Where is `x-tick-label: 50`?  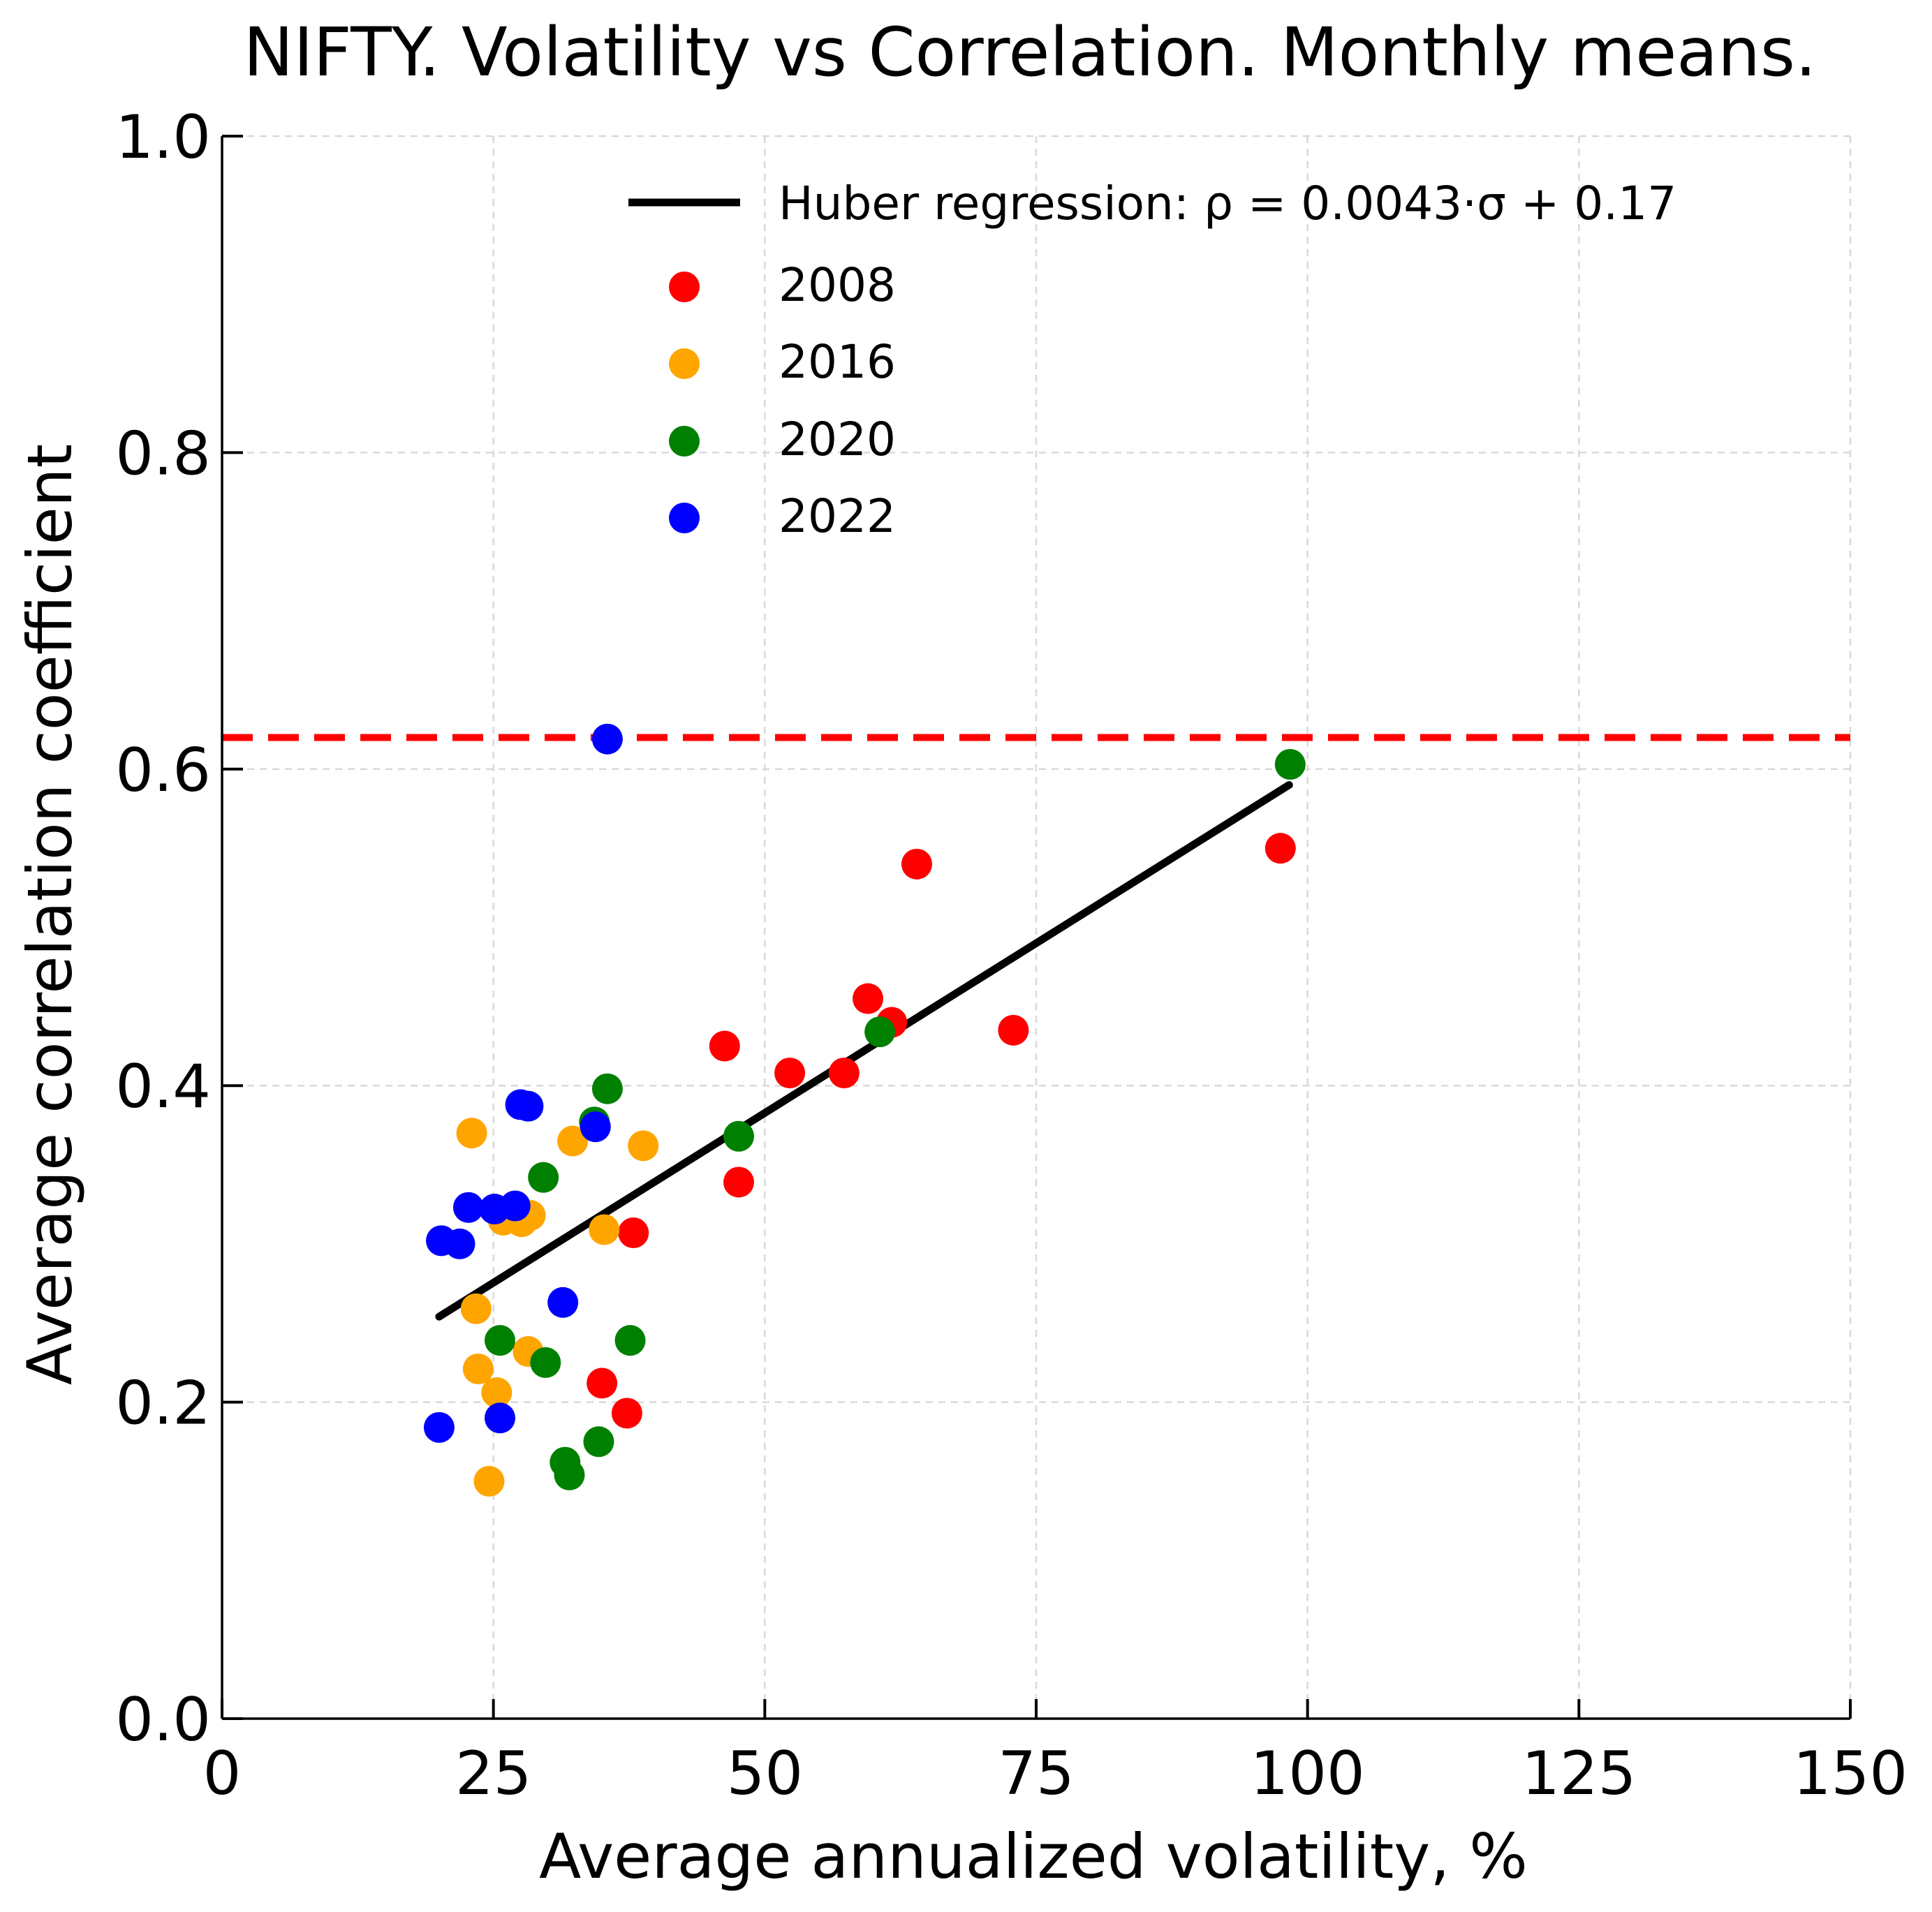 x-tick-label: 50 is located at coordinates (765, 1774).